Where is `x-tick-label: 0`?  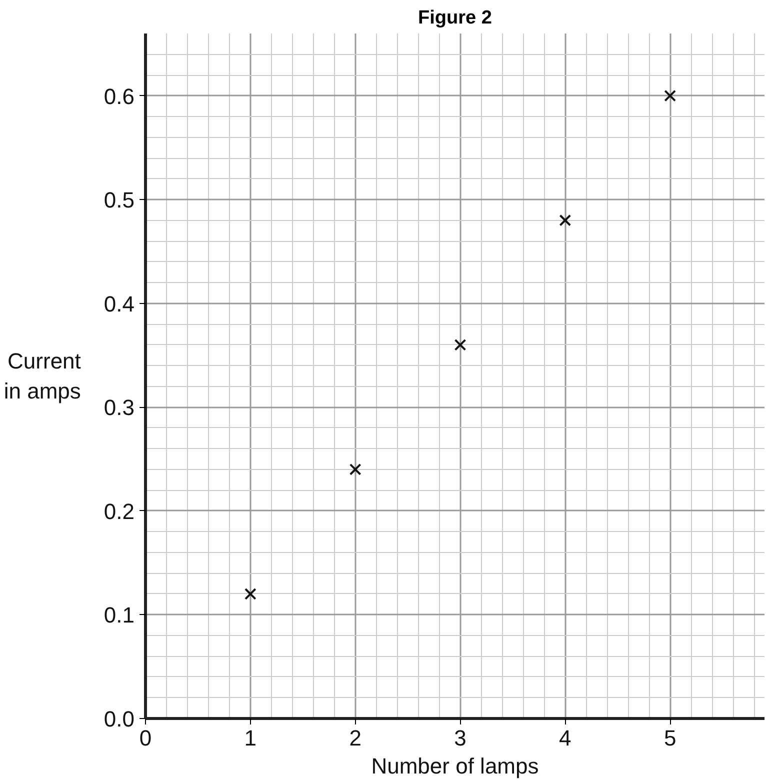 x-tick-label: 0 is located at coordinates (145, 738).